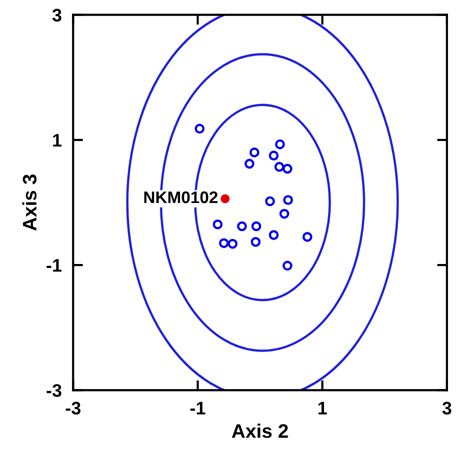 The height and width of the screenshot is (450, 457). What do you see at coordinates (198, 408) in the screenshot?
I see `x-tick-label: -1` at bounding box center [198, 408].